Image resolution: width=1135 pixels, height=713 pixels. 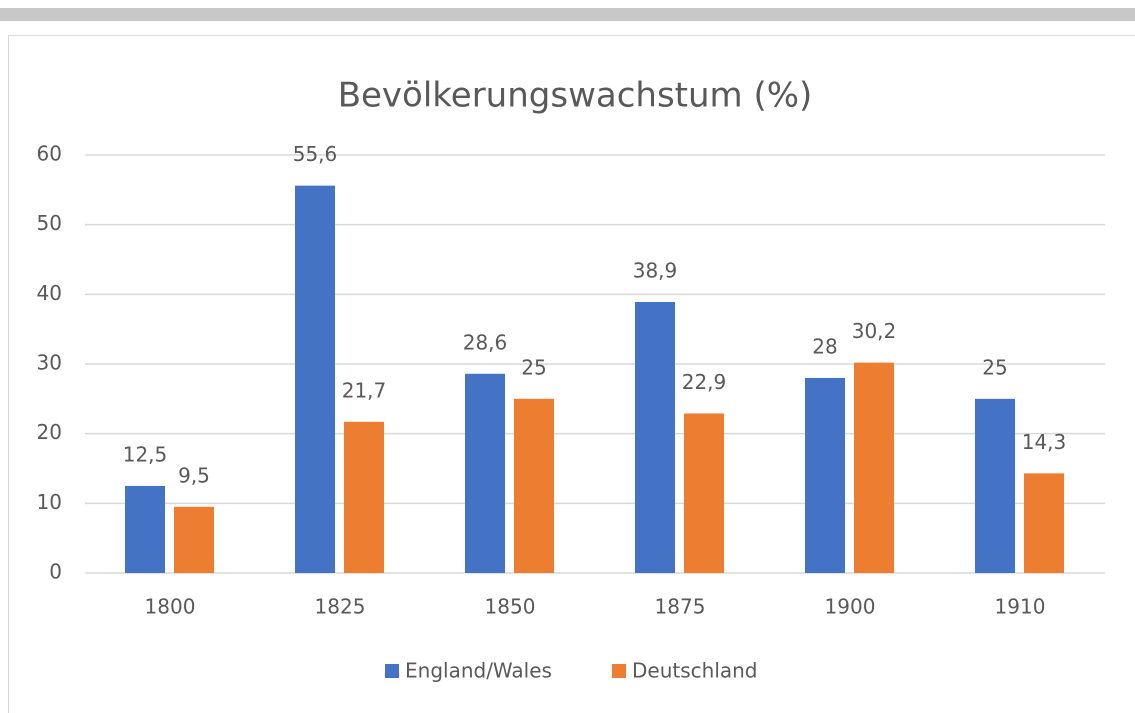 I want to click on y-tick-label: 30, so click(x=49, y=363).